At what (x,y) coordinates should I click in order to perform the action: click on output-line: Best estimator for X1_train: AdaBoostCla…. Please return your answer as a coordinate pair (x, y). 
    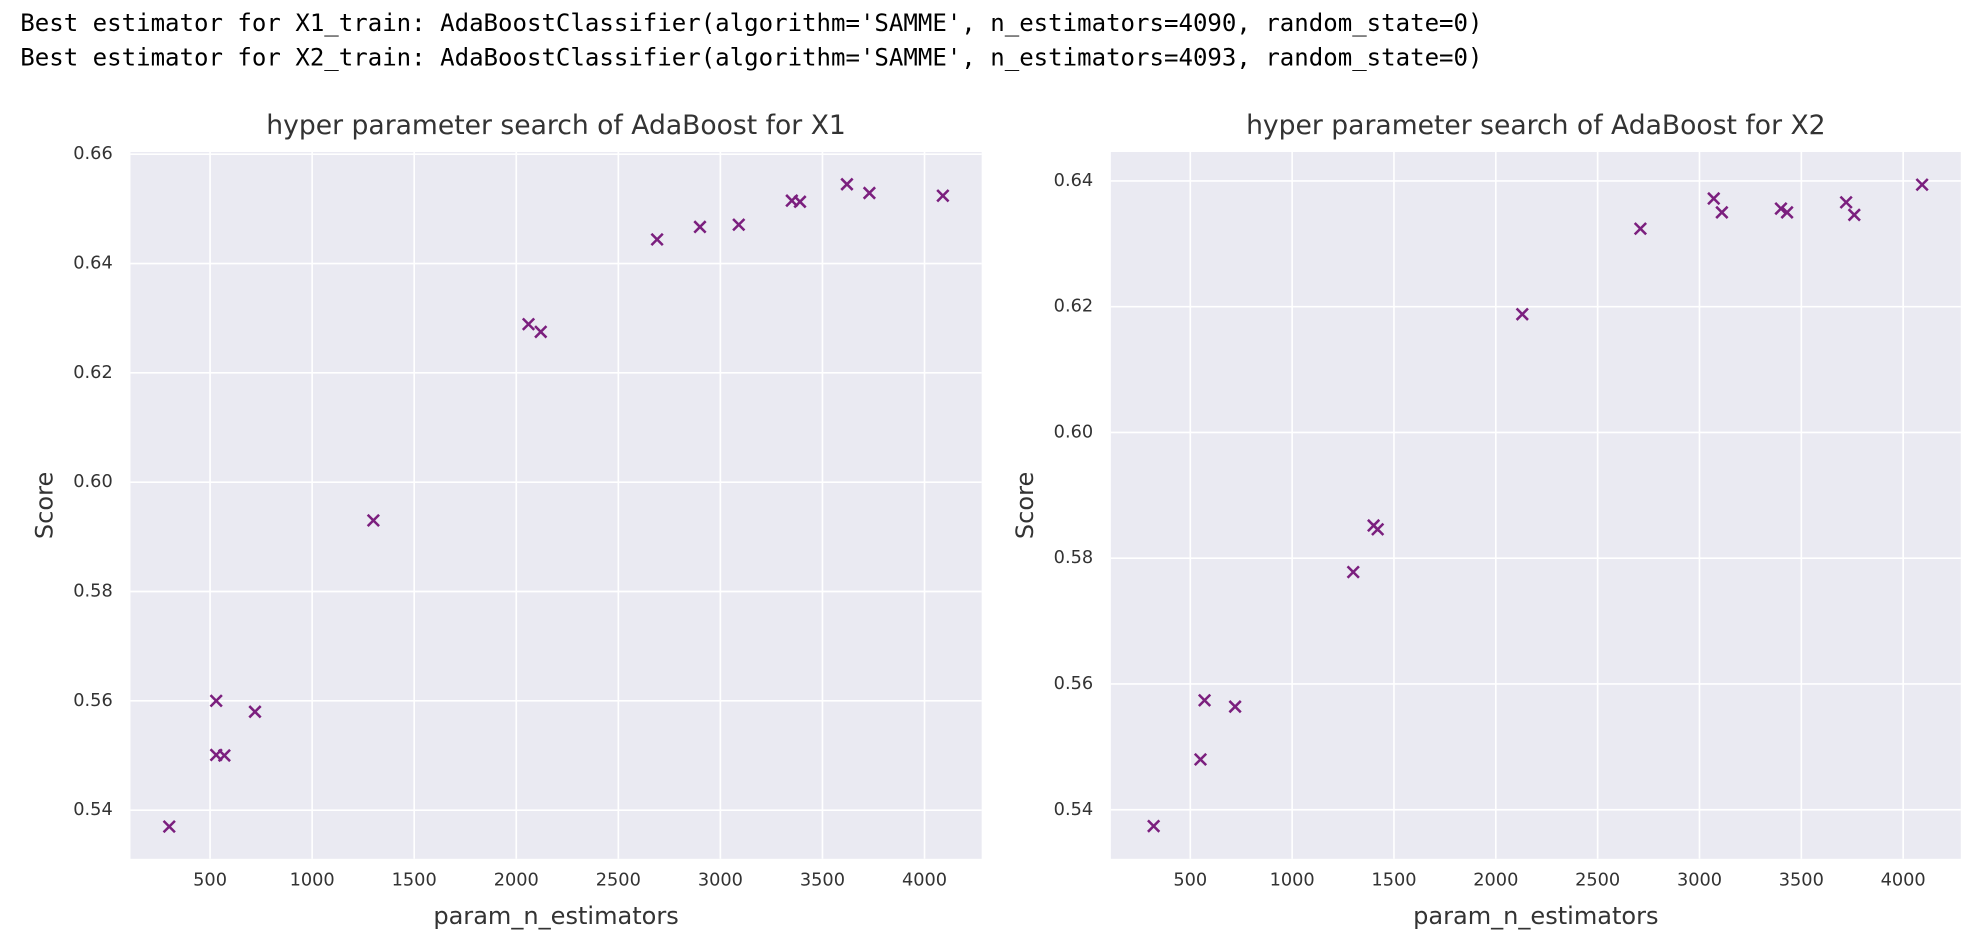
    Looking at the image, I should click on (751, 23).